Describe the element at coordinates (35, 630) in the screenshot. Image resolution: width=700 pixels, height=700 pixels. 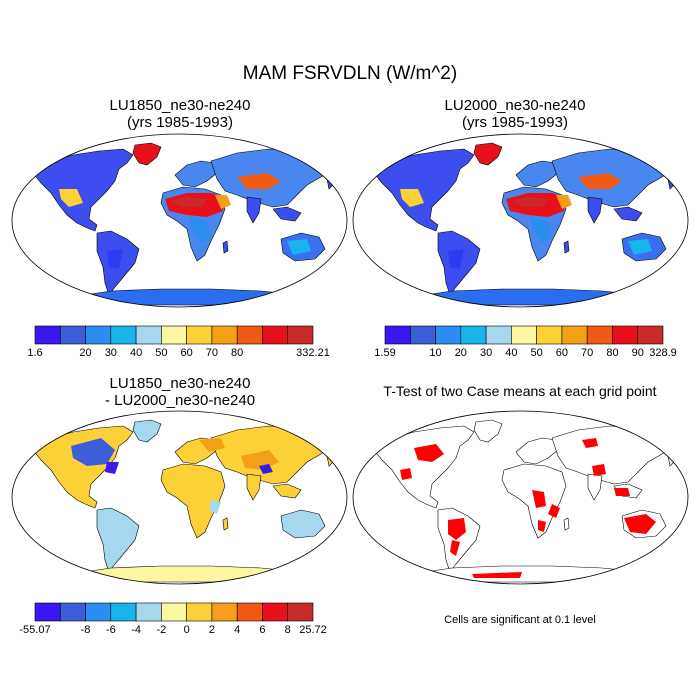
I see `colorbar-tick-label: -55.07` at that location.